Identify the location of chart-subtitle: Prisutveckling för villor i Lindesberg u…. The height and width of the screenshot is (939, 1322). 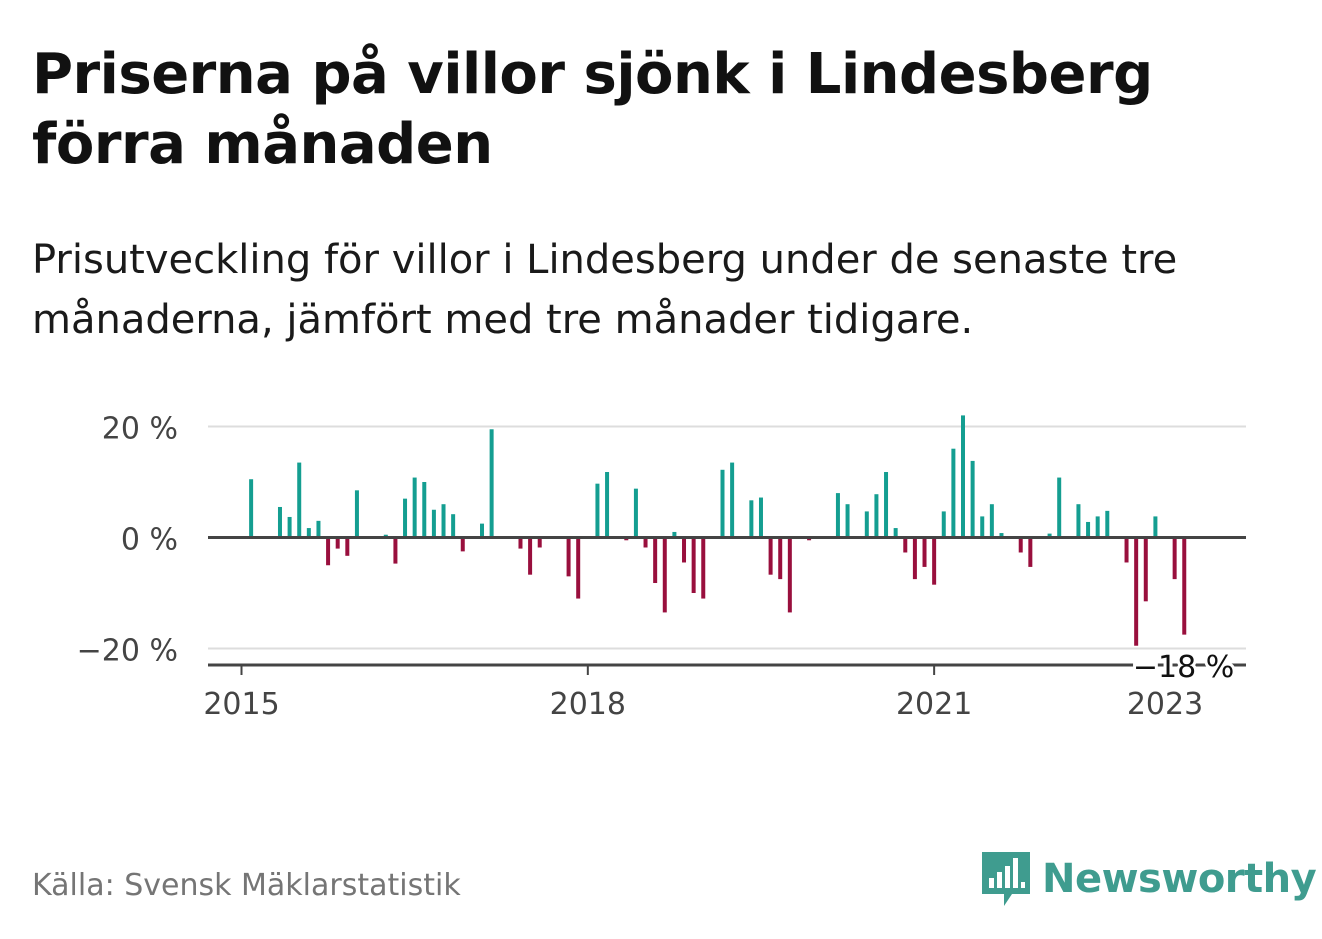
(605, 290).